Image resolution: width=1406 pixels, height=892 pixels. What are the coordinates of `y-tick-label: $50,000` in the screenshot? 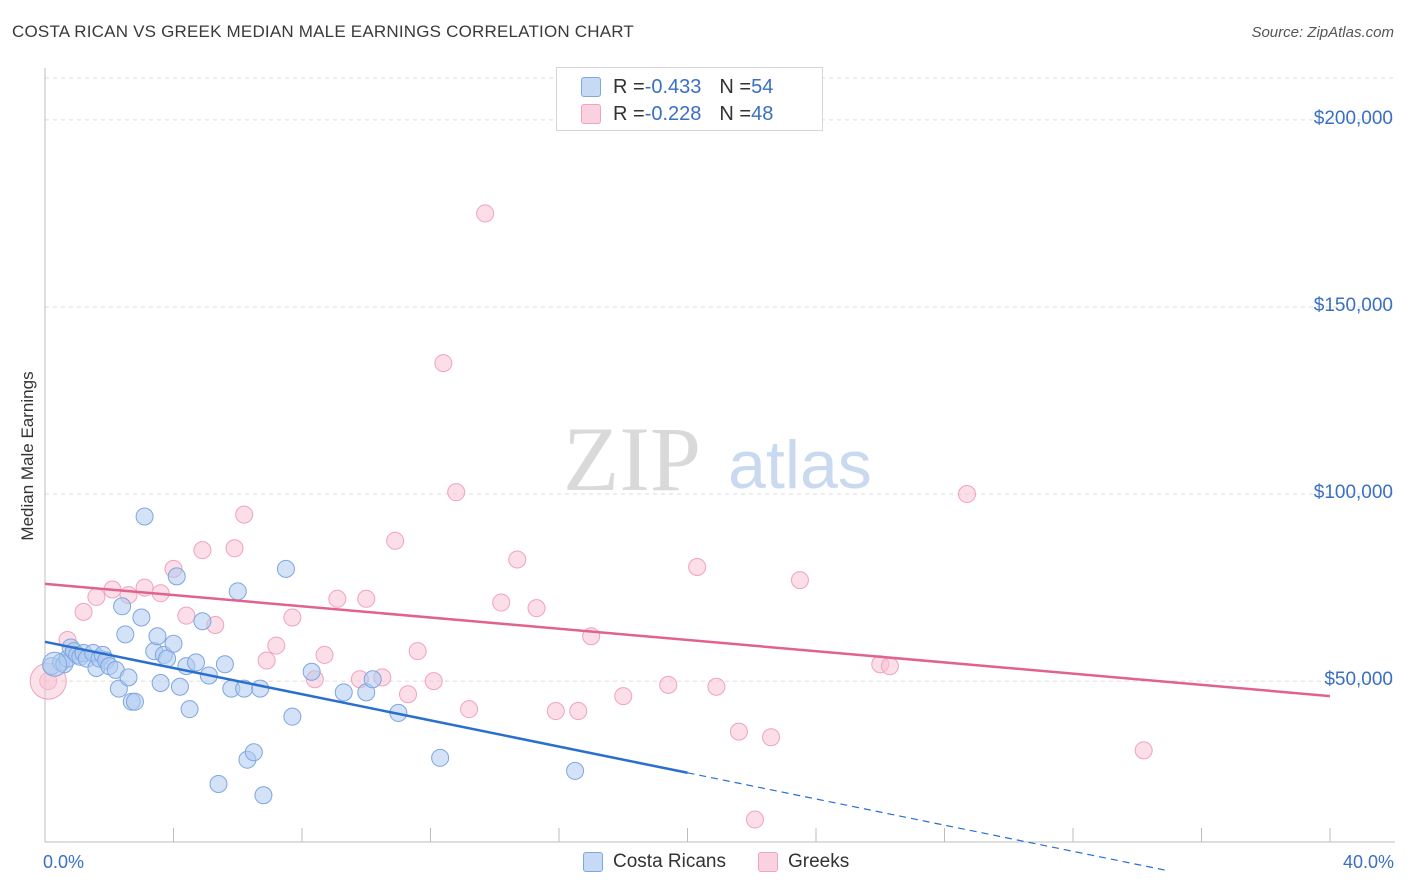 It's located at (1358, 680).